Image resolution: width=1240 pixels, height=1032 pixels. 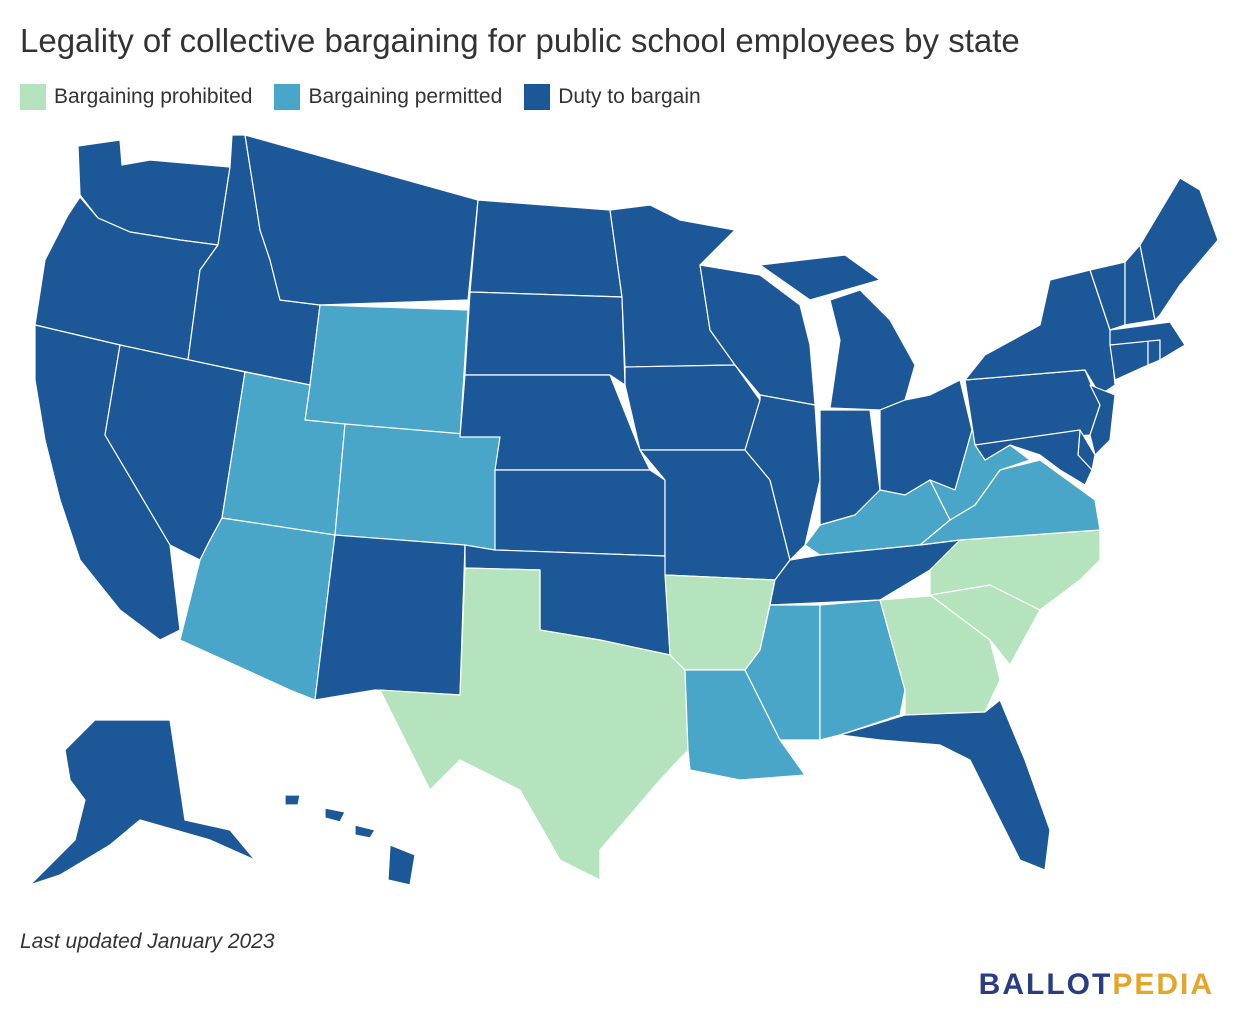 What do you see at coordinates (580, 513) in the screenshot?
I see `state-ks` at bounding box center [580, 513].